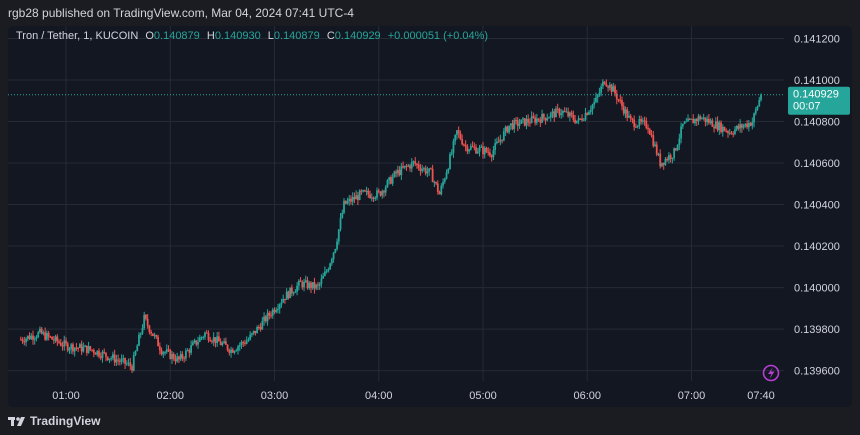 The width and height of the screenshot is (860, 435). What do you see at coordinates (819, 100) in the screenshot?
I see `last-price-tag: 0.140929 00:07` at bounding box center [819, 100].